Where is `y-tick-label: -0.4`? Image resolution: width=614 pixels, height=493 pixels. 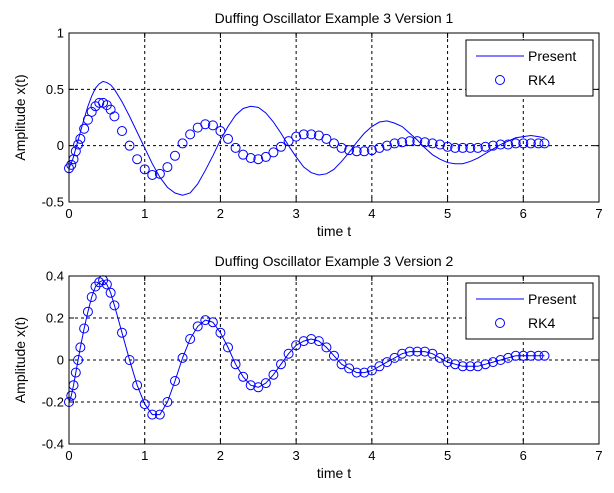 y-tick-label: -0.4 is located at coordinates (53, 444).